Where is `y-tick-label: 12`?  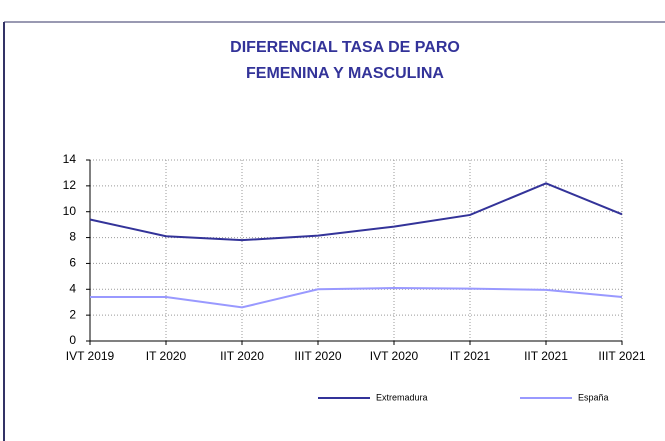
y-tick-label: 12 is located at coordinates (70, 185).